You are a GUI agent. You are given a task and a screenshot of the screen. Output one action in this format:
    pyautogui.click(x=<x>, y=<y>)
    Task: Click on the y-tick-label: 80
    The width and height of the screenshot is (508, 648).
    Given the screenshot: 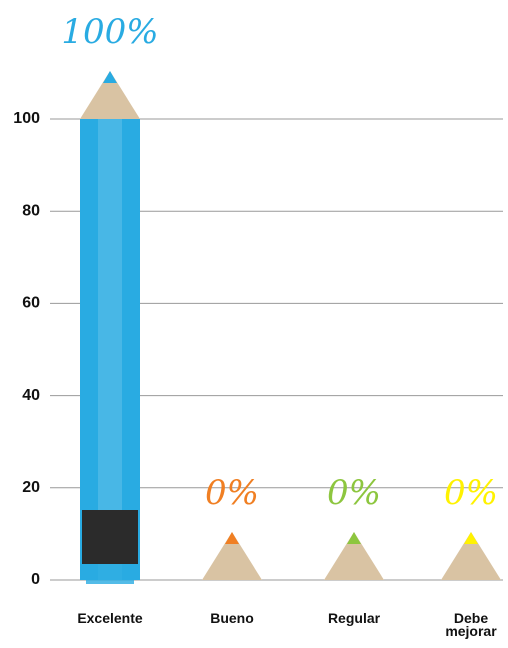 What is the action you would take?
    pyautogui.click(x=31, y=210)
    